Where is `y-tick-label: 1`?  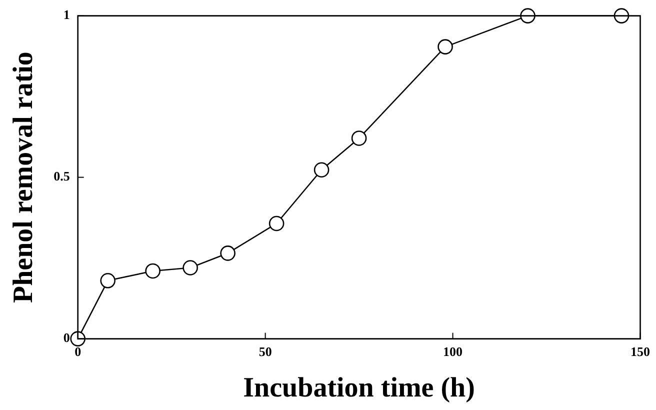
y-tick-label: 1 is located at coordinates (66, 14).